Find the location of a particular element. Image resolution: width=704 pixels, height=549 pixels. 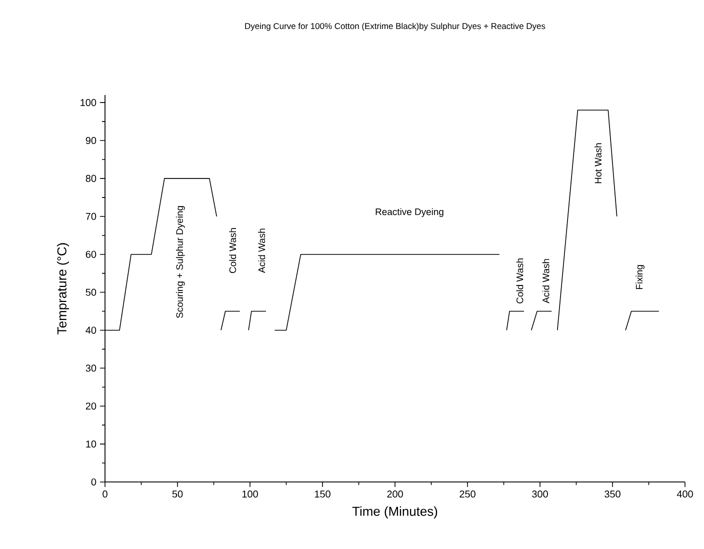

x-tick-label: 250 is located at coordinates (468, 494).